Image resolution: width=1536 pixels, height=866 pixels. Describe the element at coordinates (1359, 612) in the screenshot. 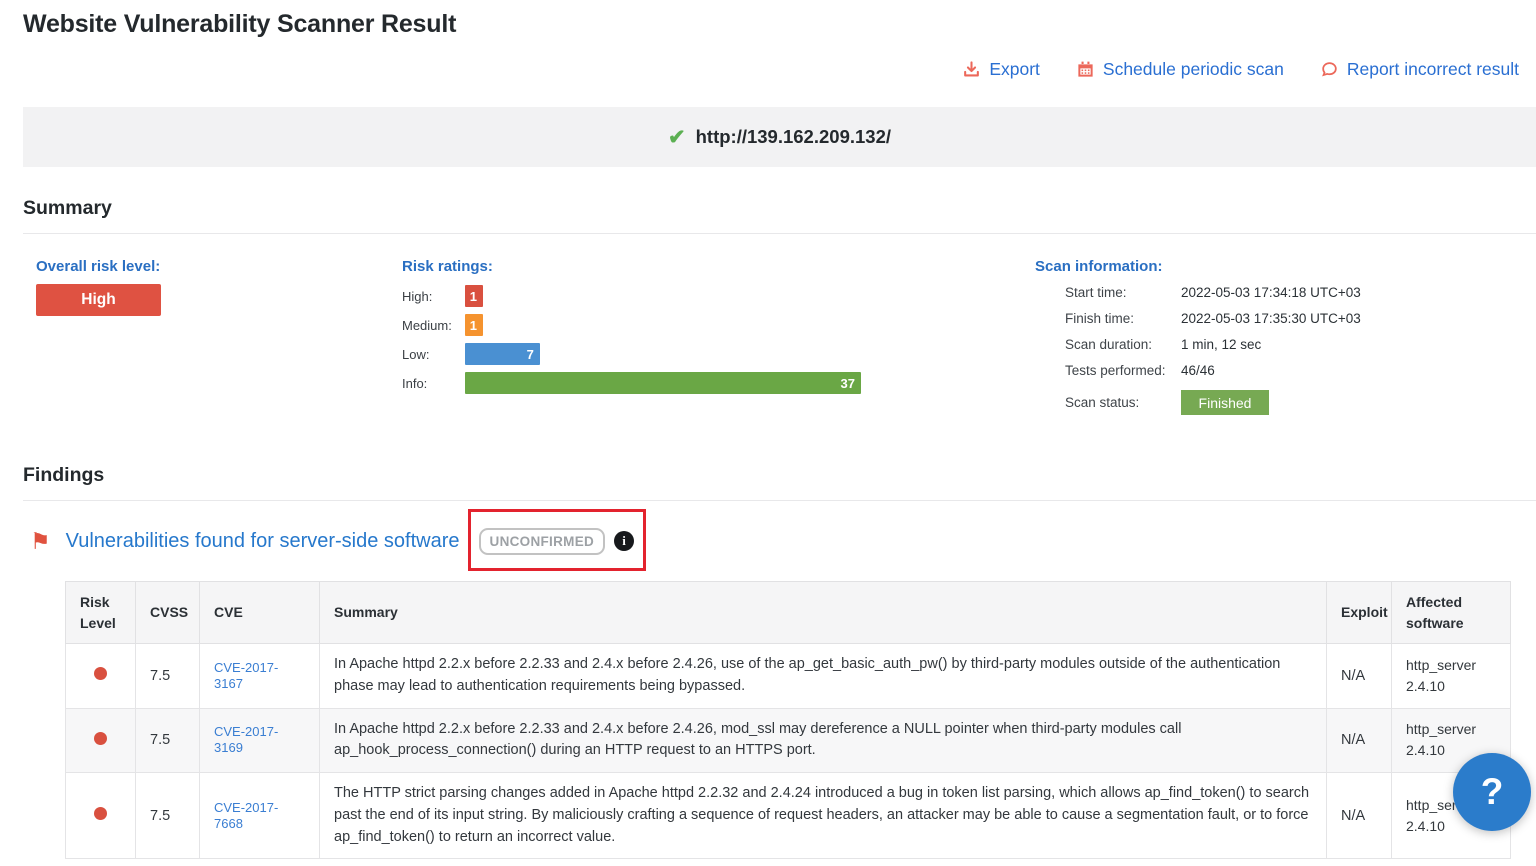

I see `header-exploit: Exploit` at that location.